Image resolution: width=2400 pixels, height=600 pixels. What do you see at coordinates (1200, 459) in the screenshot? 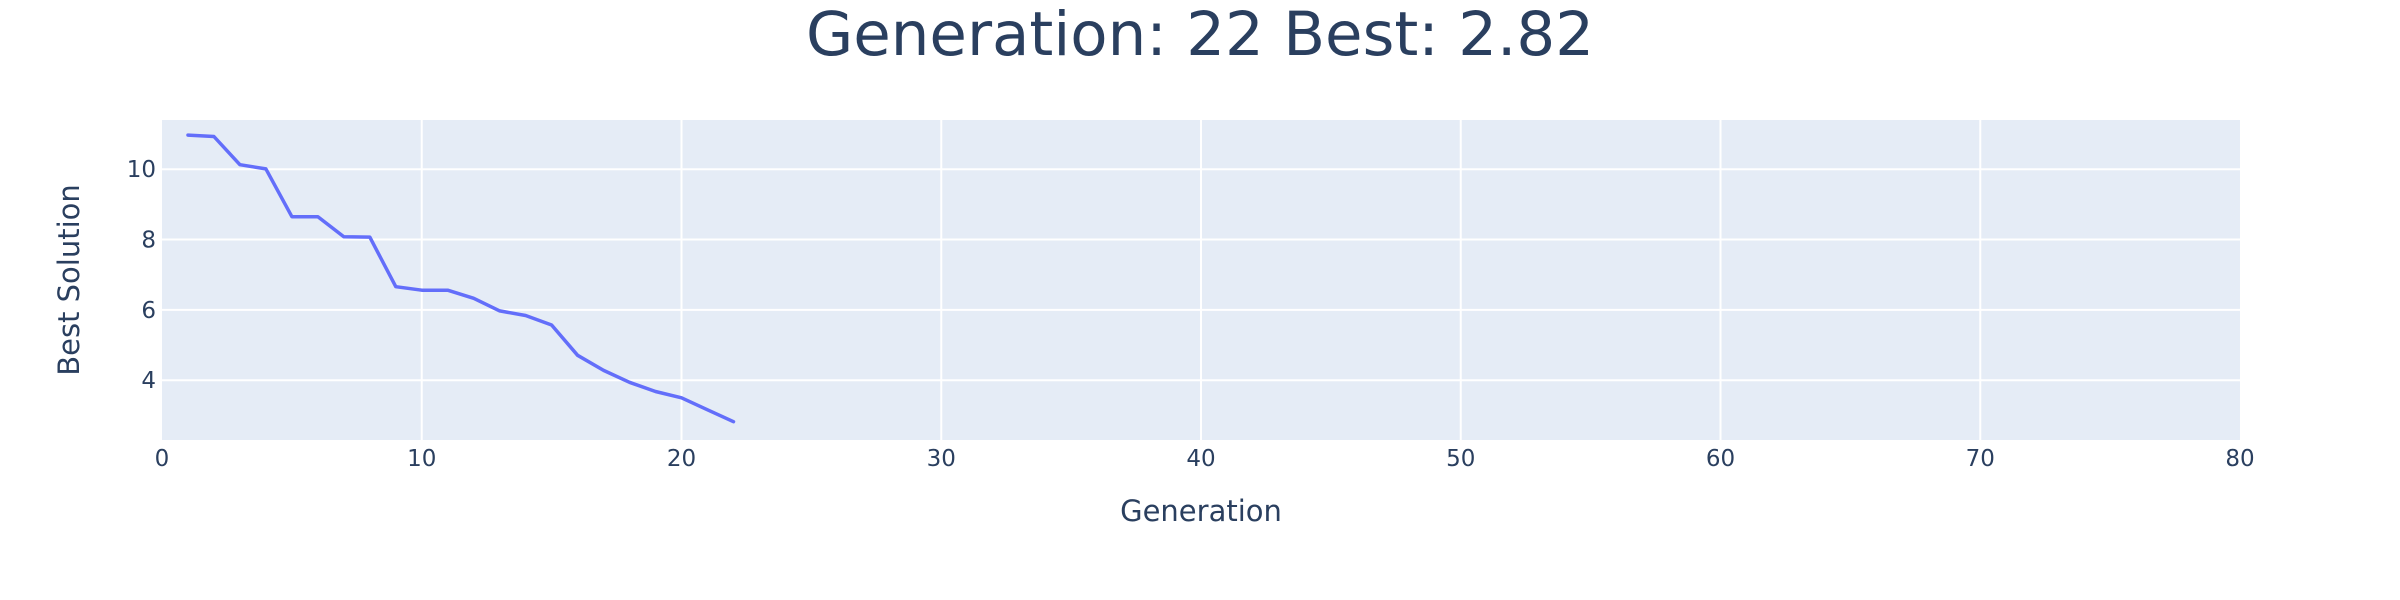
I see `x-tick-label: 40` at bounding box center [1200, 459].